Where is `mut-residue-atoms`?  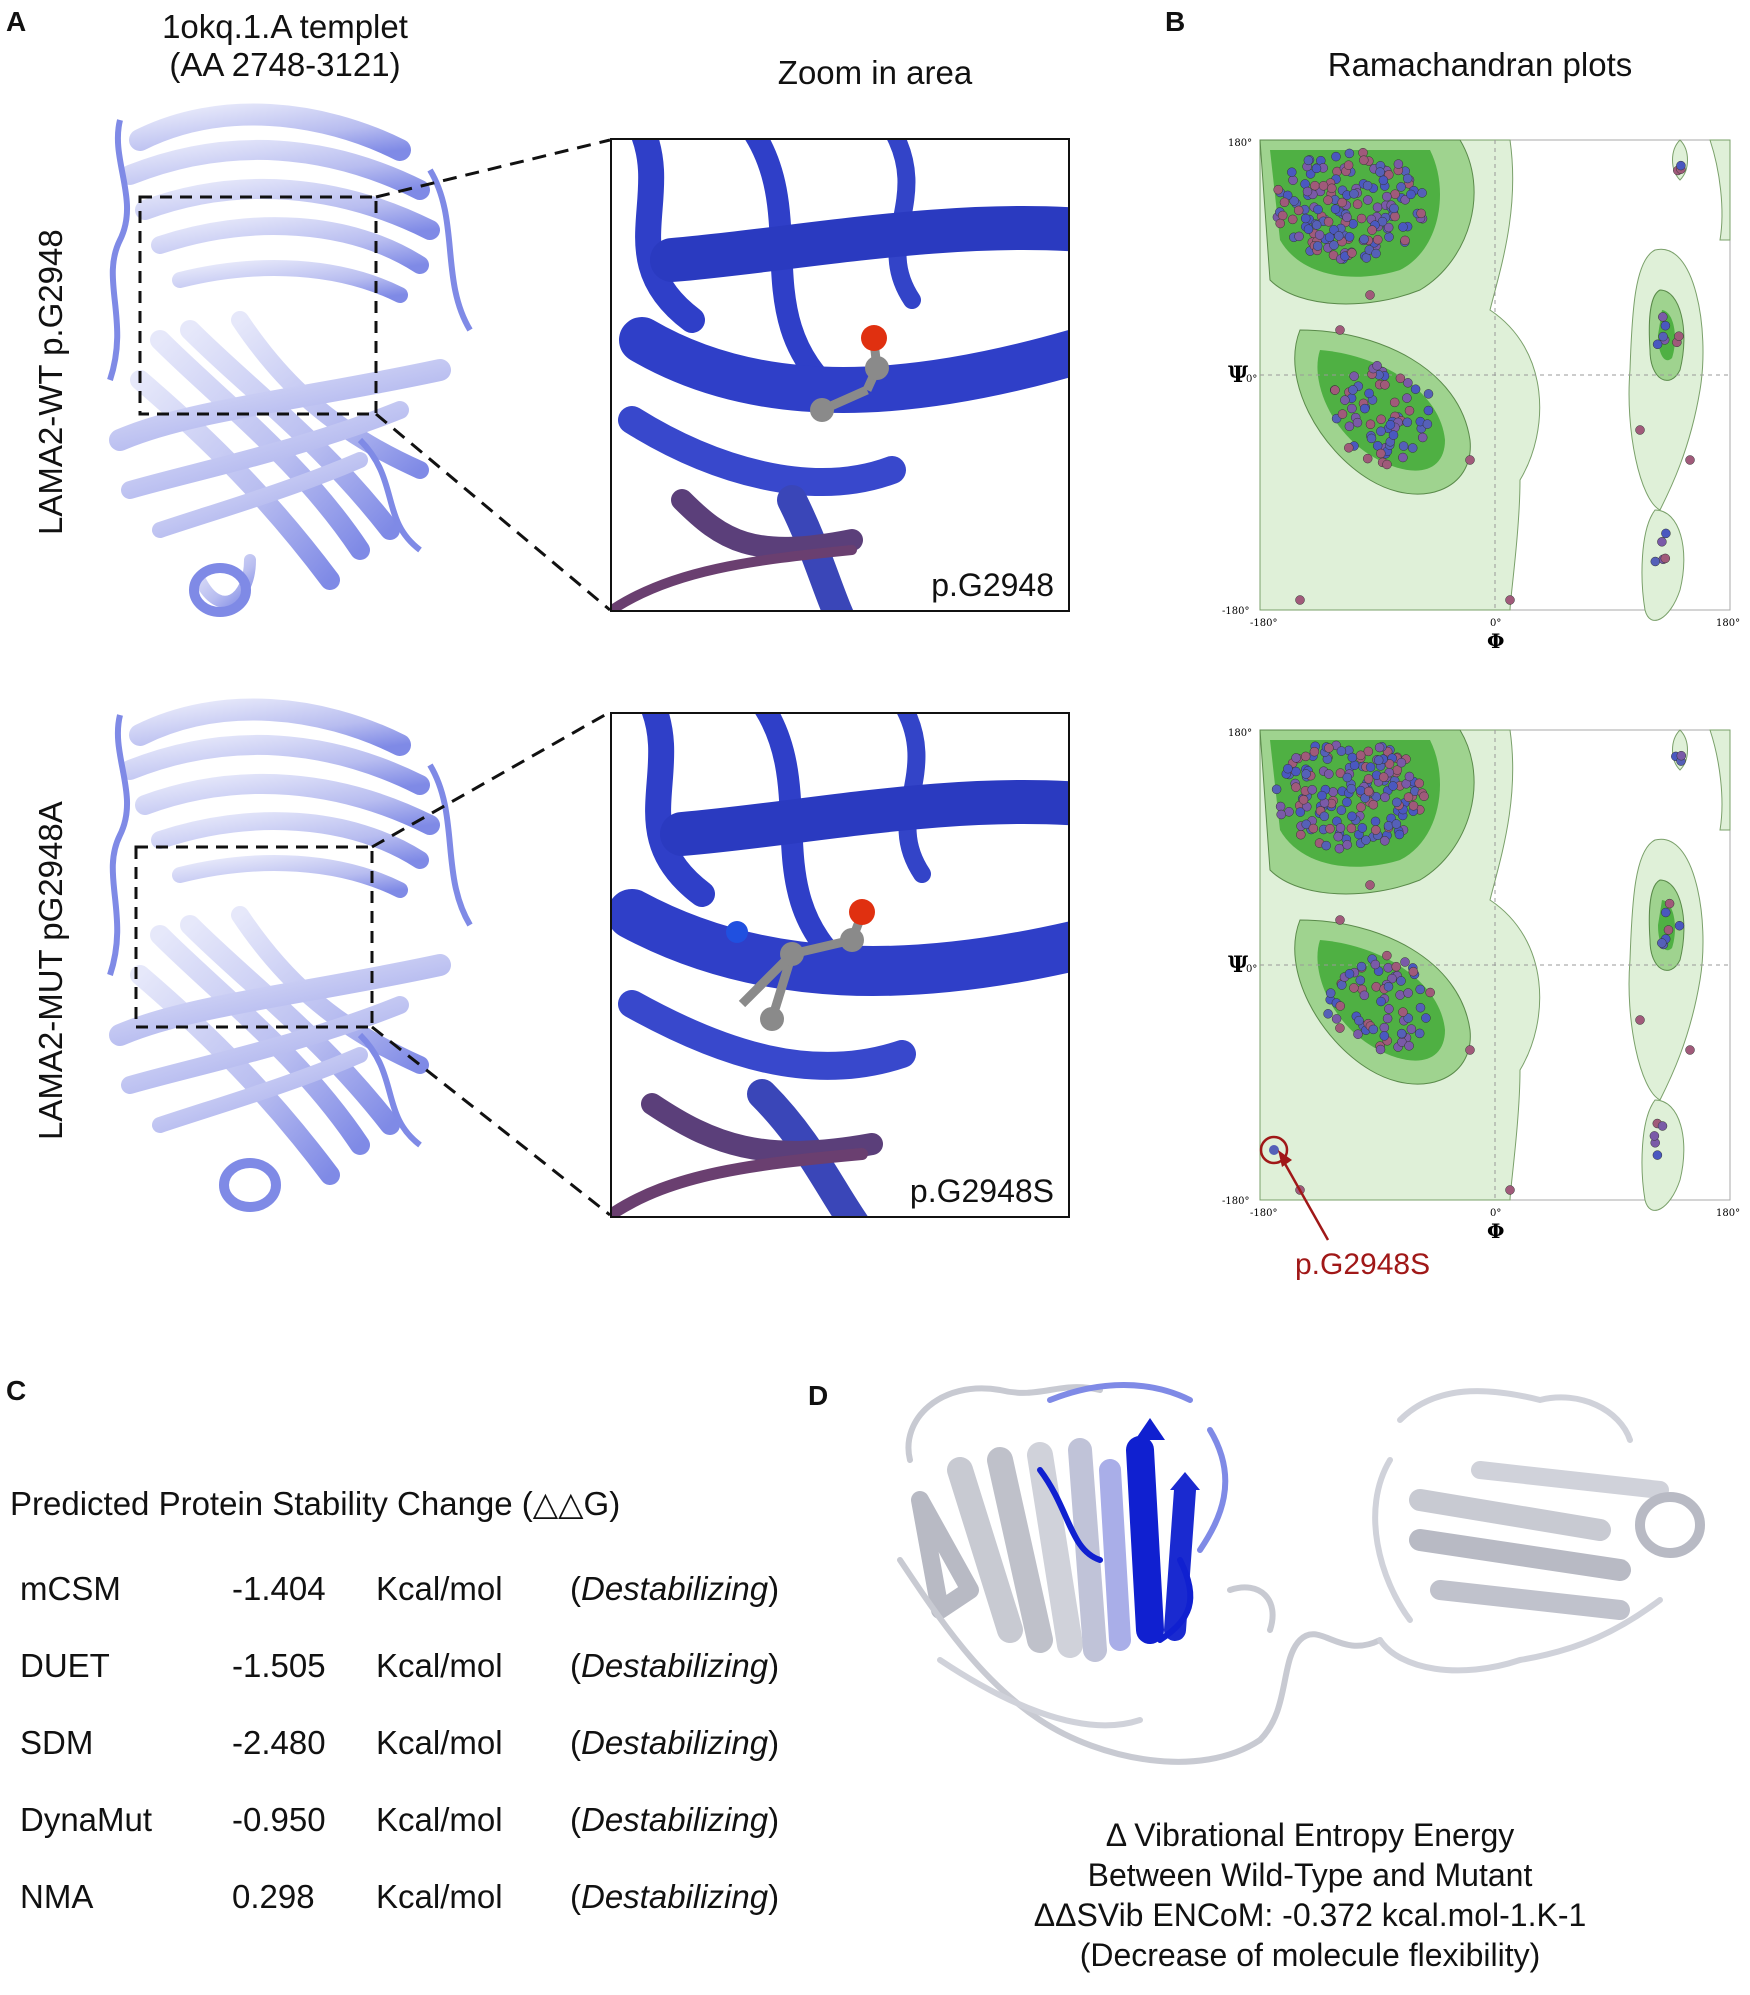
mut-residue-atoms is located at coordinates (800, 965).